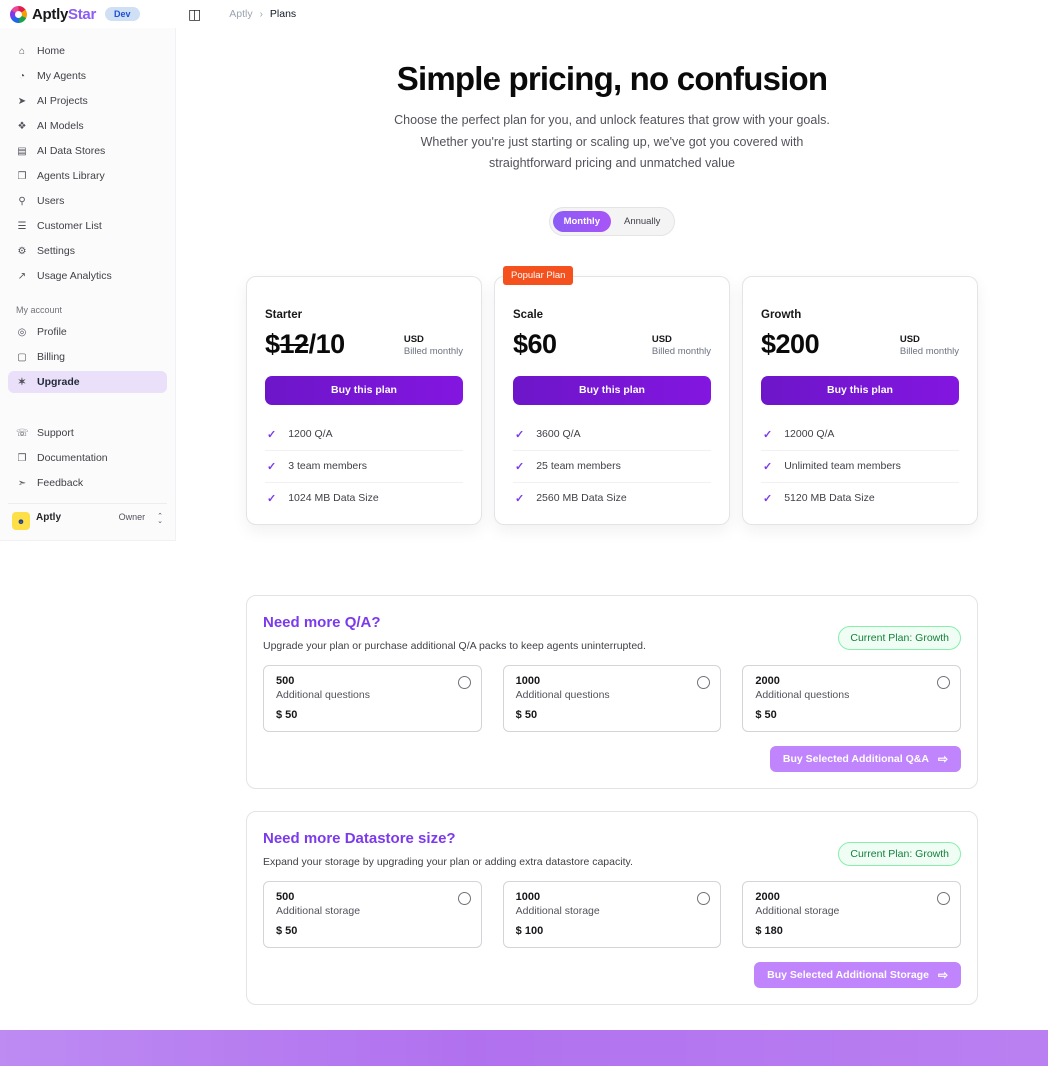 The width and height of the screenshot is (1048, 1066). I want to click on buy-additional-storage-button: Buy Selected Additional Storage ⇨, so click(857, 974).